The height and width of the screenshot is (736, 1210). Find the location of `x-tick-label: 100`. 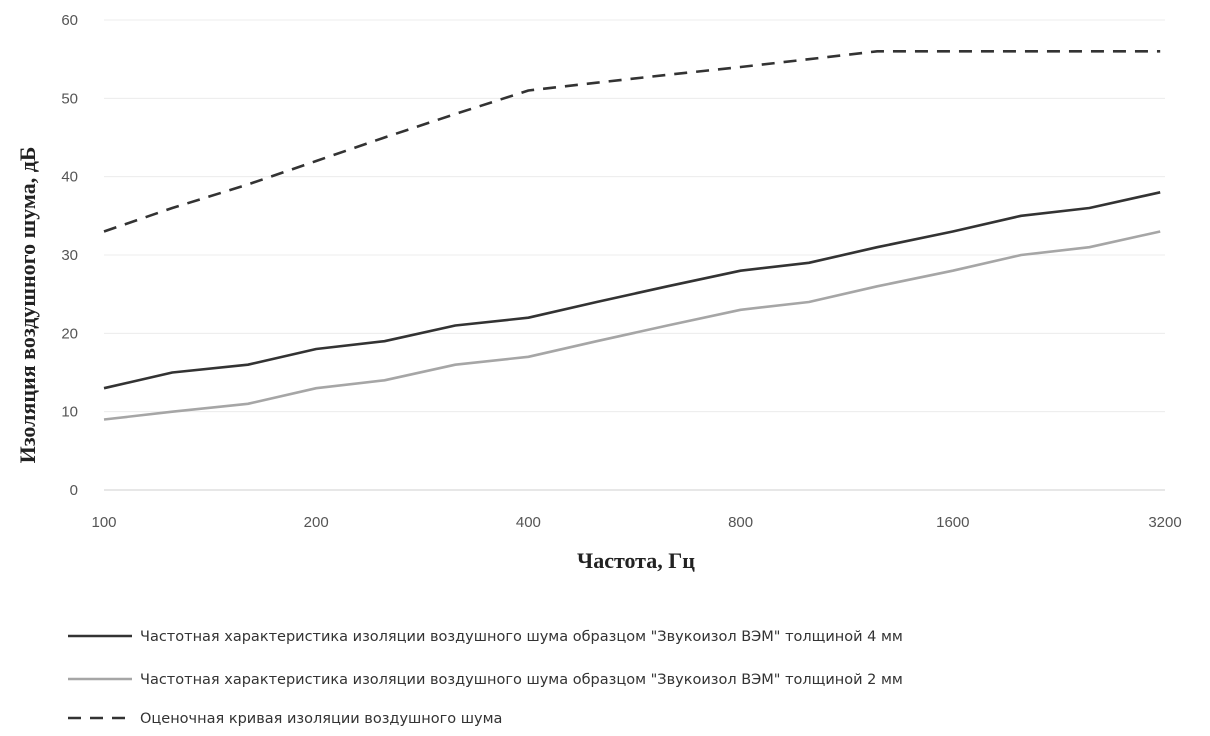

x-tick-label: 100 is located at coordinates (103, 522).